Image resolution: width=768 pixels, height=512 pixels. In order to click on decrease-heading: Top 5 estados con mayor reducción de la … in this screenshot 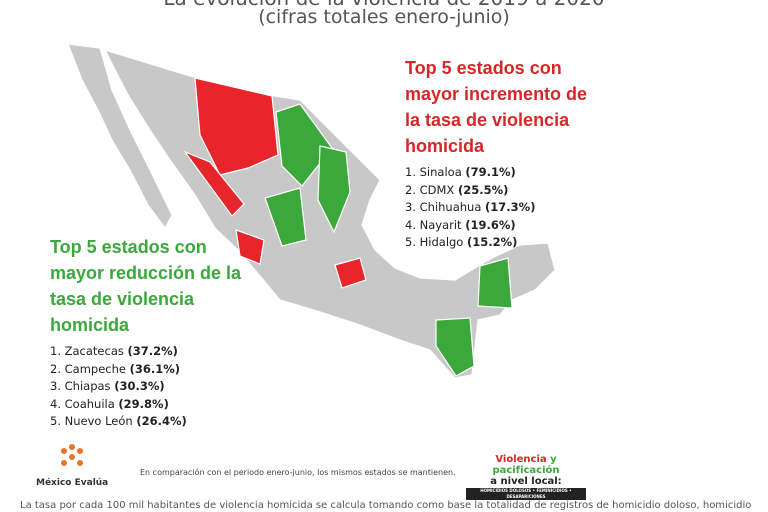, I will do `click(146, 286)`.